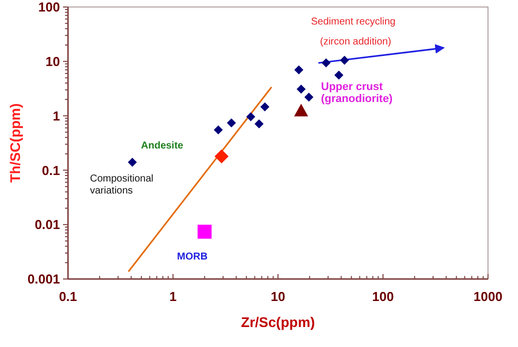  What do you see at coordinates (278, 322) in the screenshot?
I see `x-axis-title: Zr/Sc(ppm)` at bounding box center [278, 322].